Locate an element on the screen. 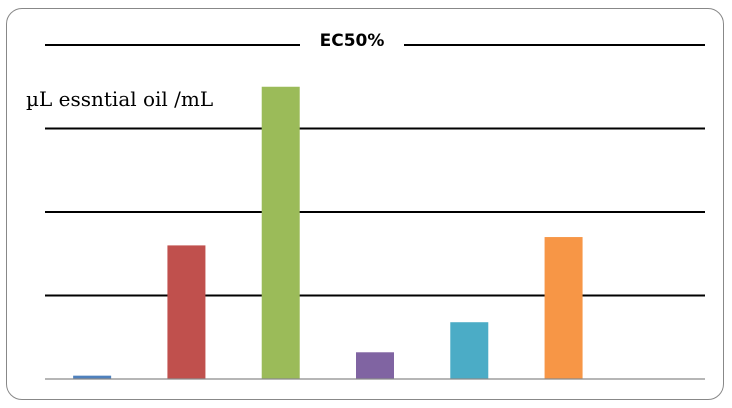 The height and width of the screenshot is (408, 732). chart-title: EC50% is located at coordinates (352, 41).